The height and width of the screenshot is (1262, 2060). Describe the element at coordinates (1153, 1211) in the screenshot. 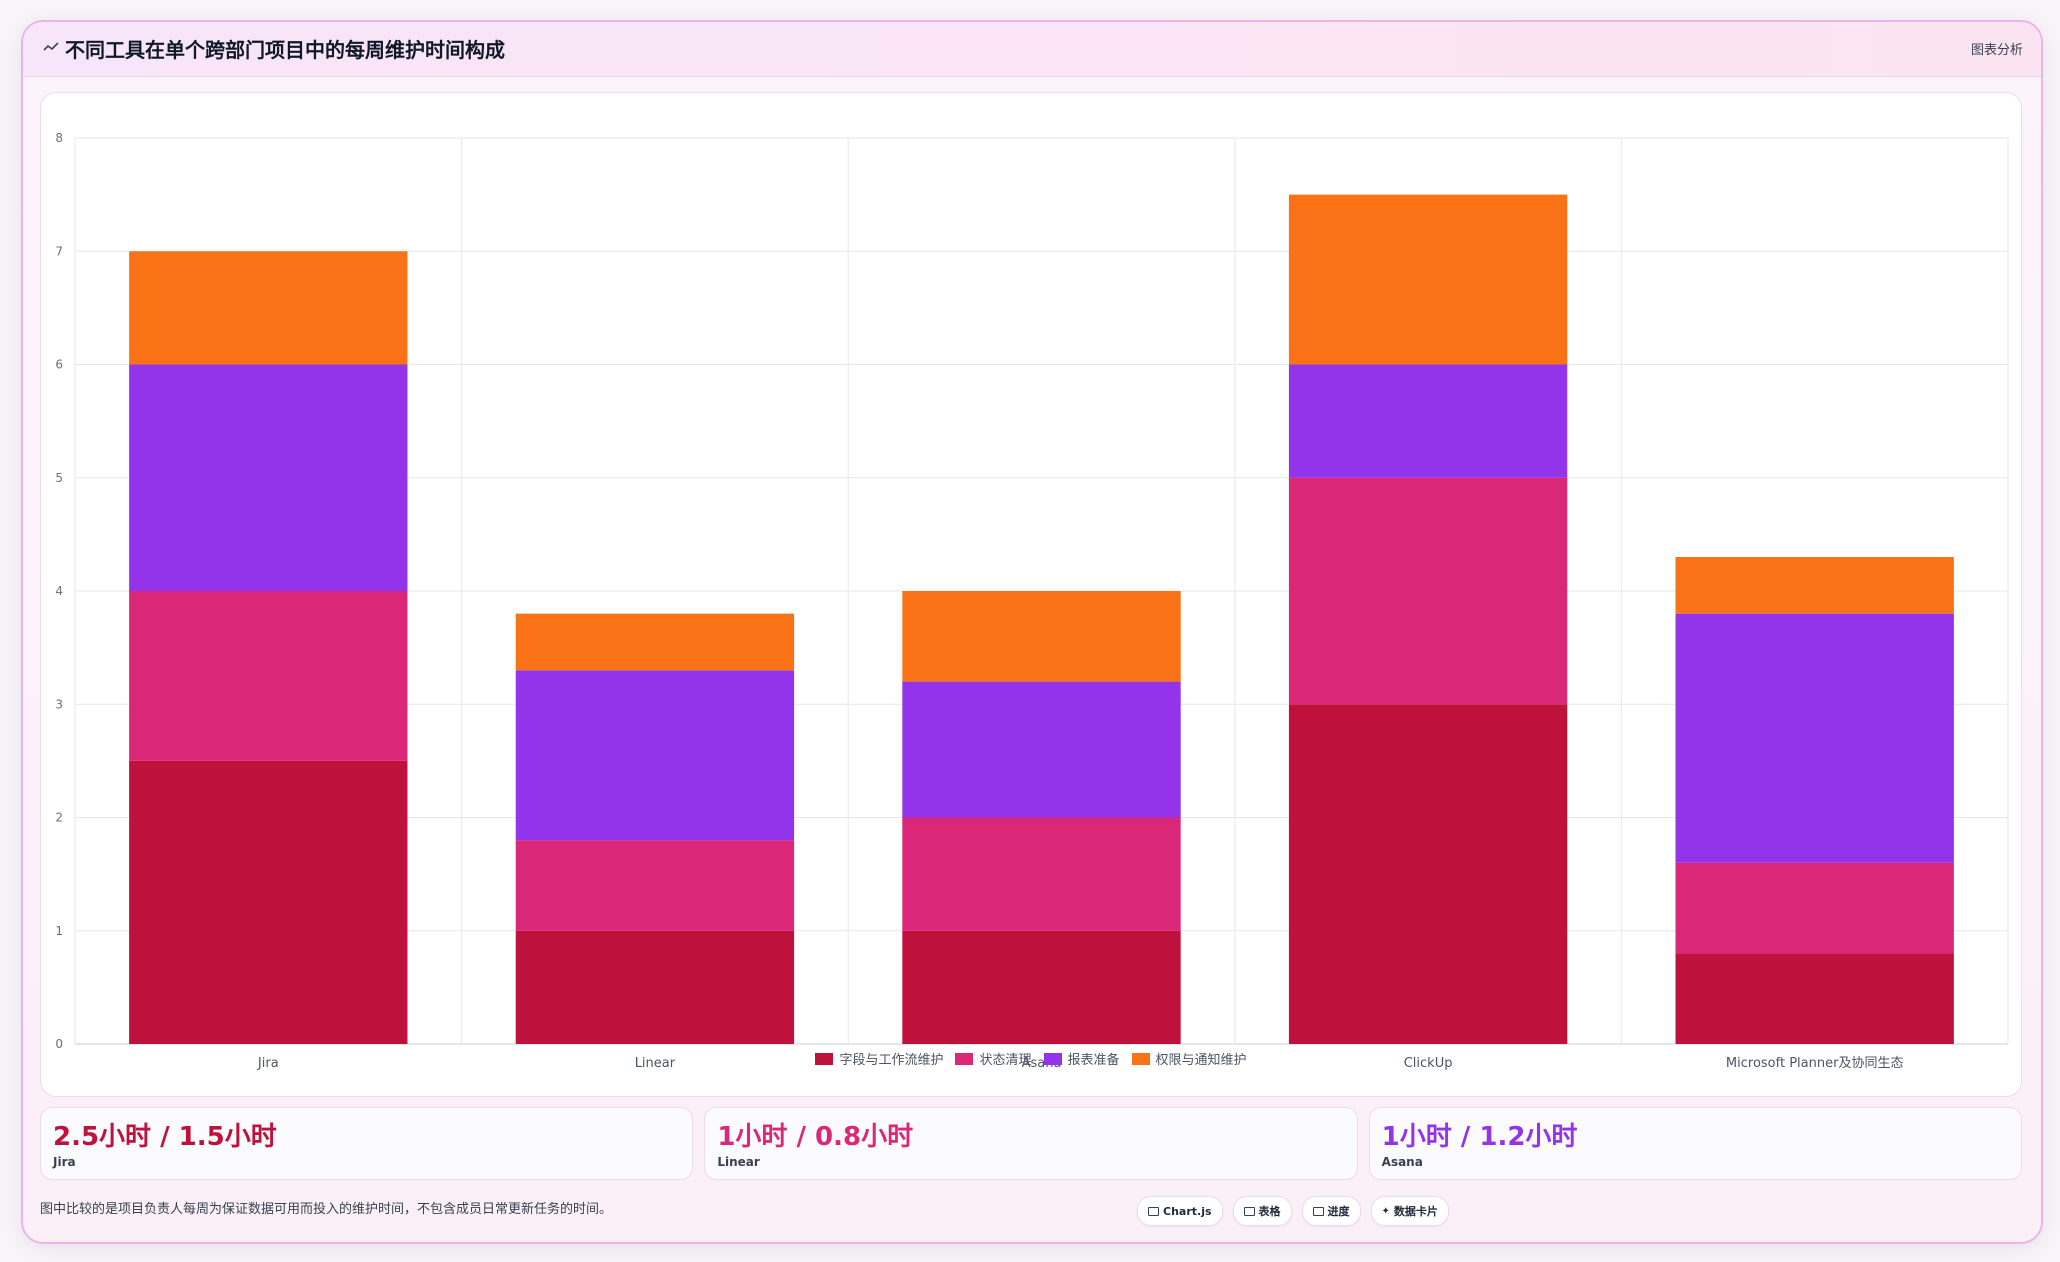

I see `image-icon` at that location.